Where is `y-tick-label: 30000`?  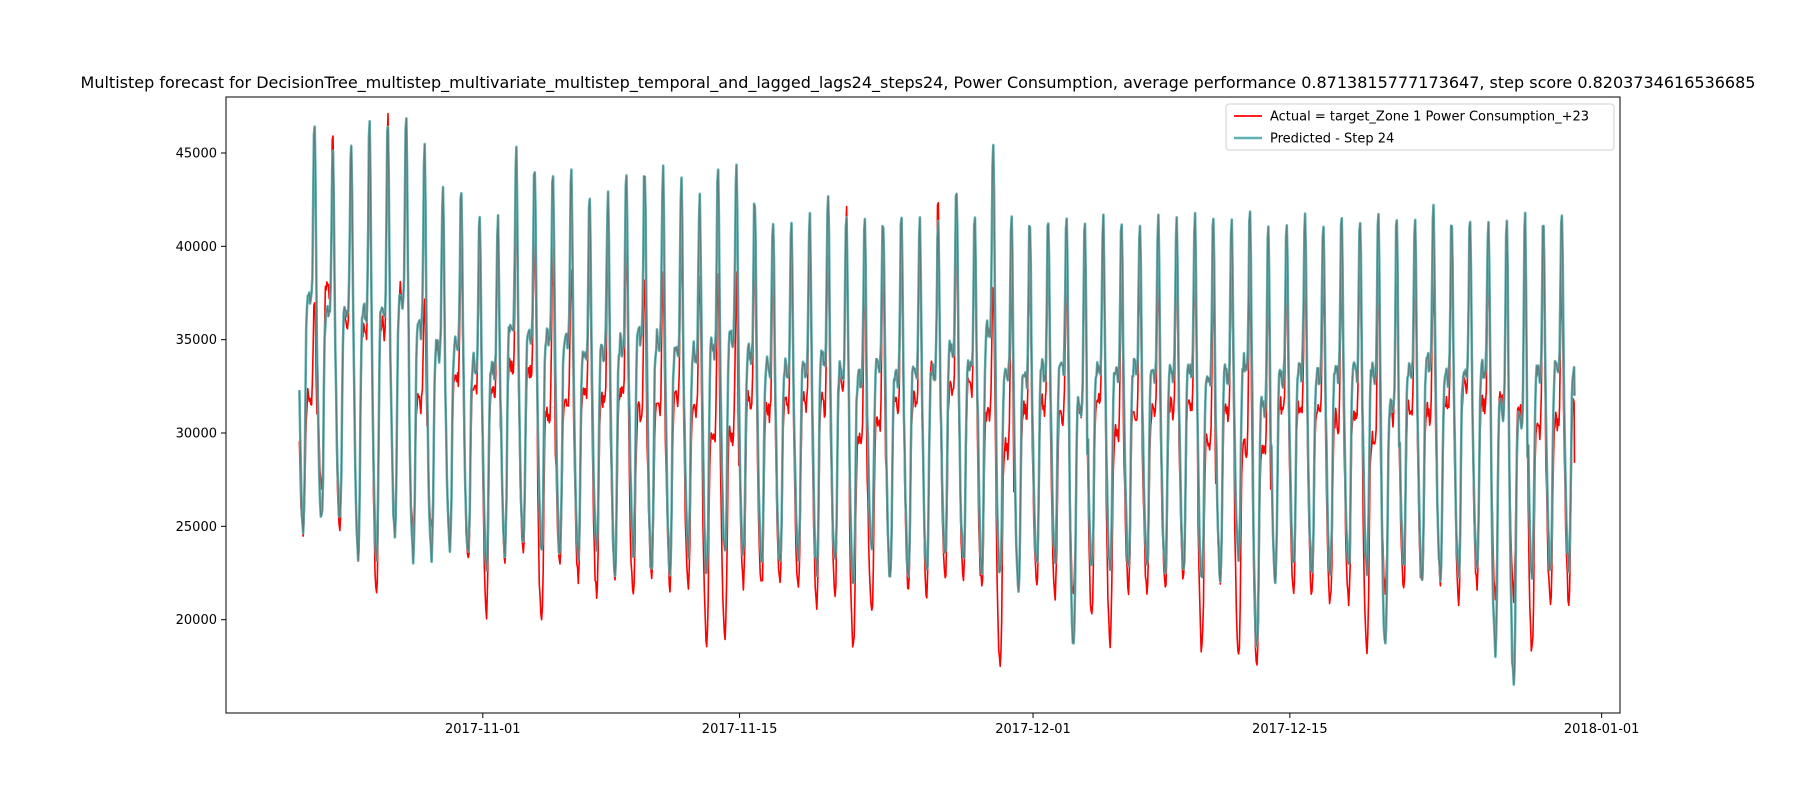 y-tick-label: 30000 is located at coordinates (196, 434).